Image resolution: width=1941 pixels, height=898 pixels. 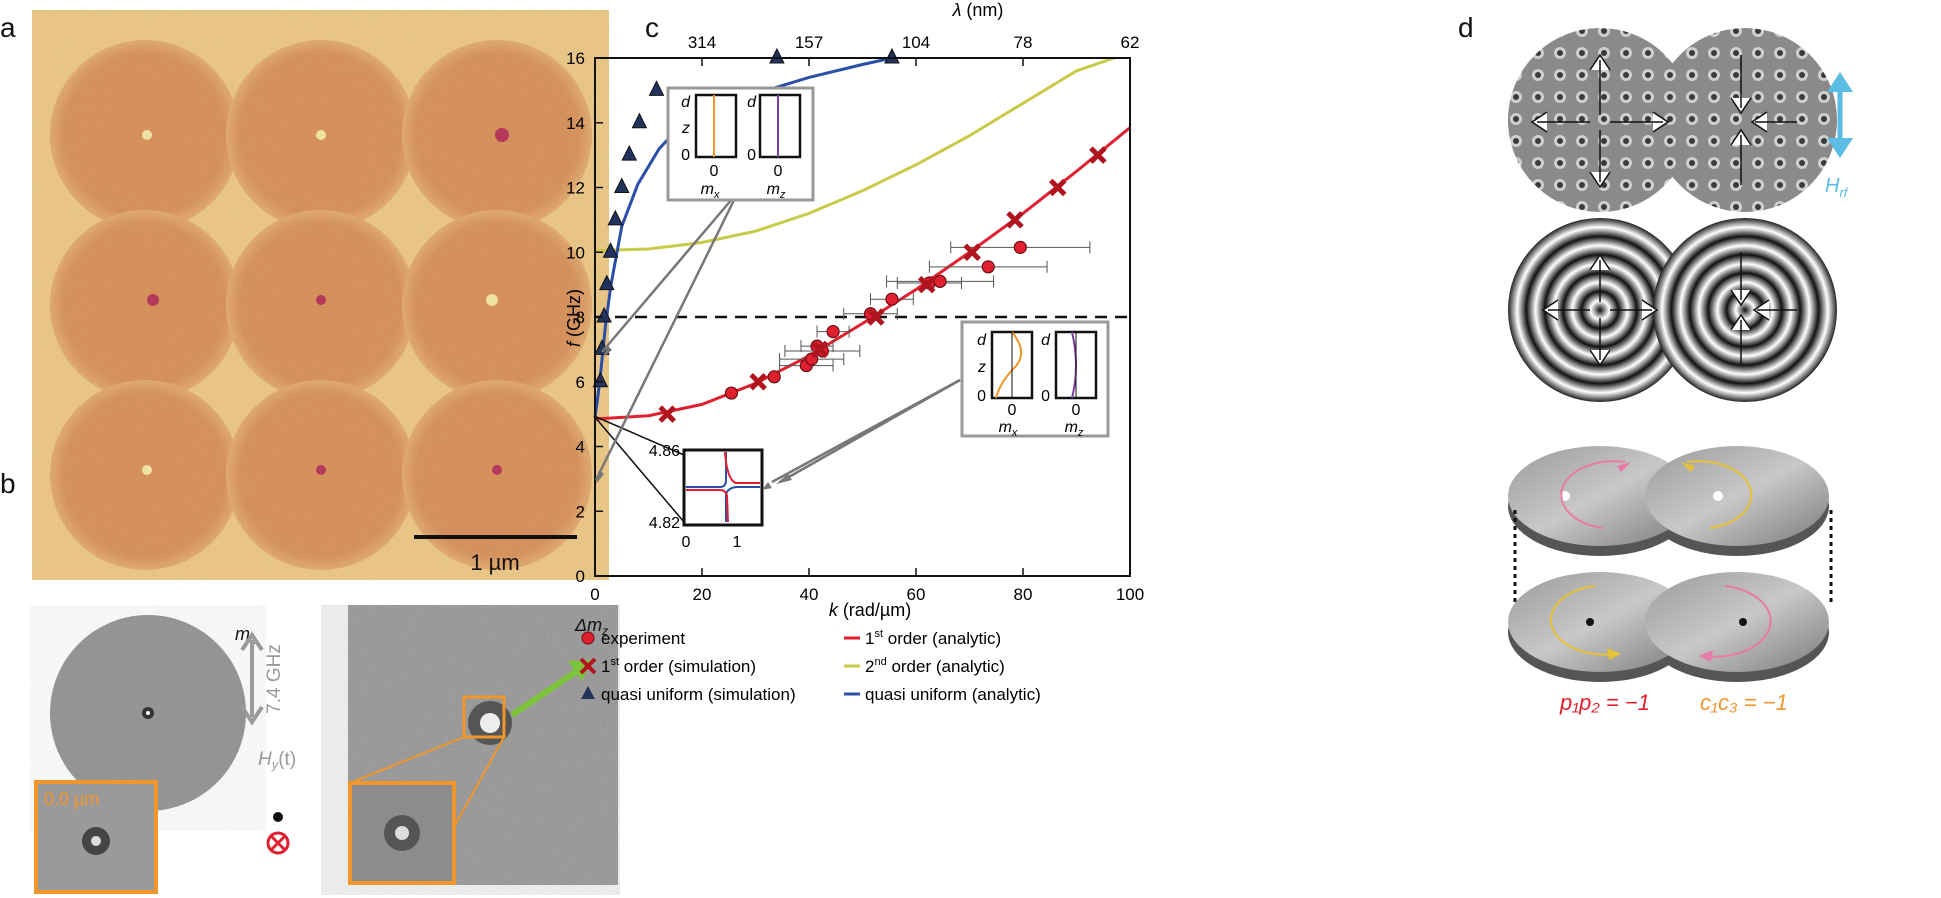 I want to click on freq-label: 7.4 GHz, so click(x=274, y=679).